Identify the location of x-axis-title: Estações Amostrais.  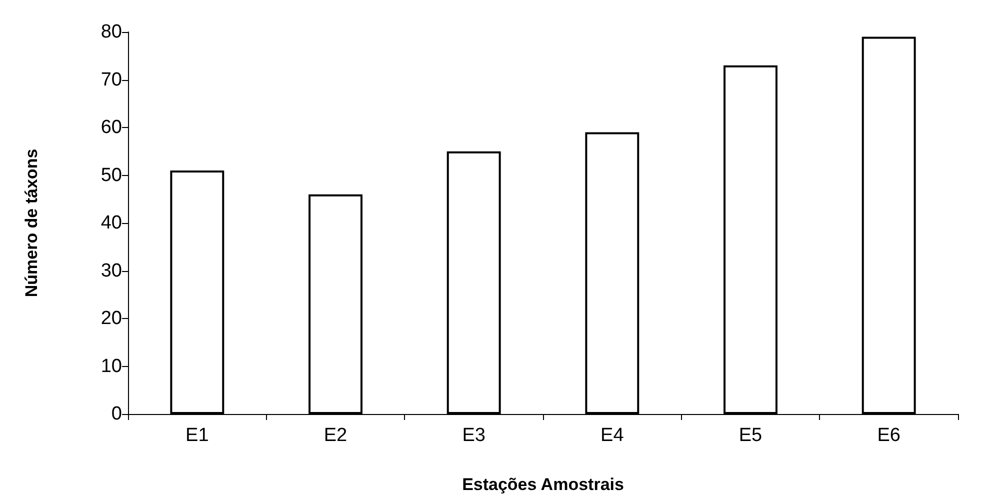
(543, 484).